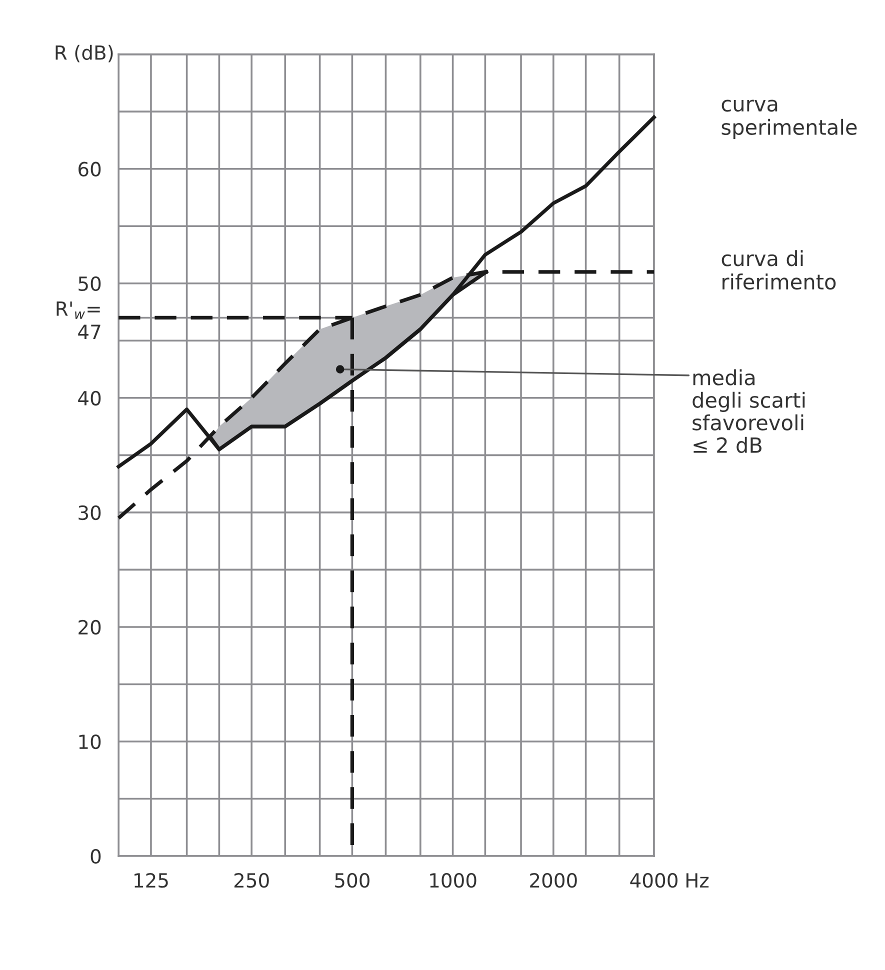 The width and height of the screenshot is (885, 970). What do you see at coordinates (89, 284) in the screenshot?
I see `y-tick-label: 50` at bounding box center [89, 284].